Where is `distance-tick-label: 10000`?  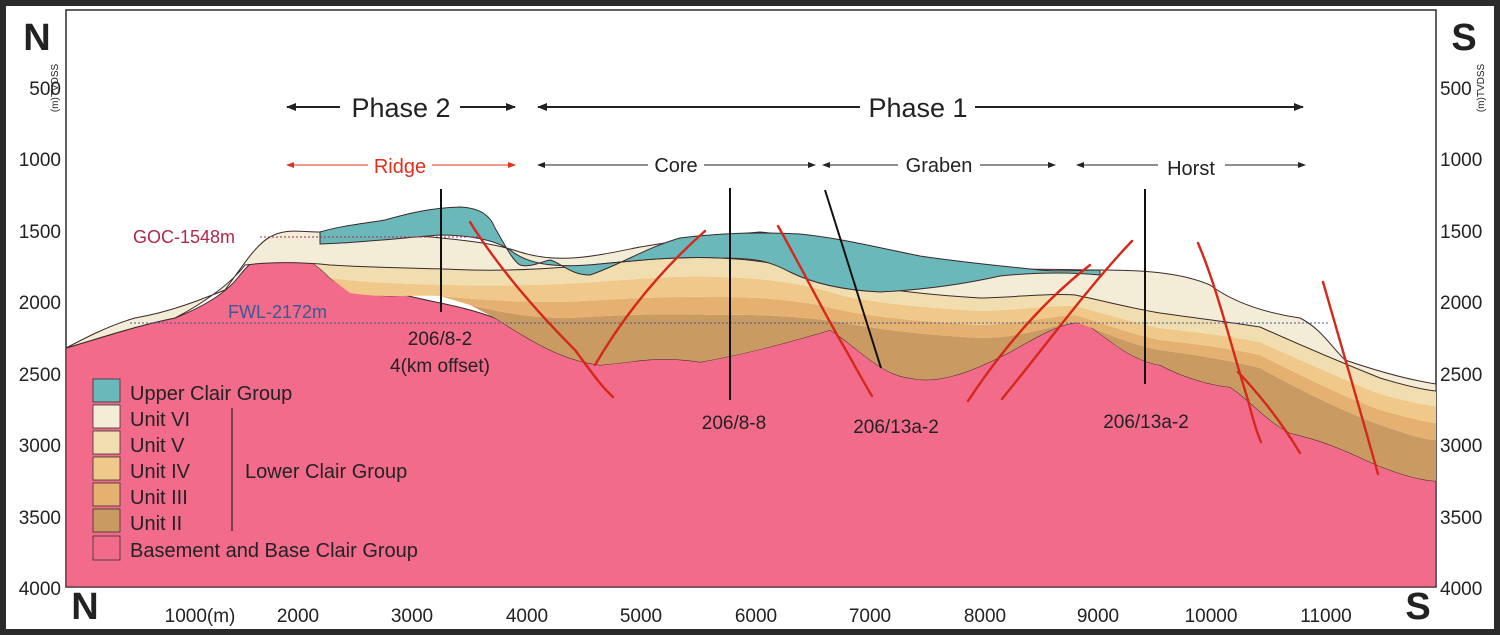 distance-tick-label: 10000 is located at coordinates (1211, 616).